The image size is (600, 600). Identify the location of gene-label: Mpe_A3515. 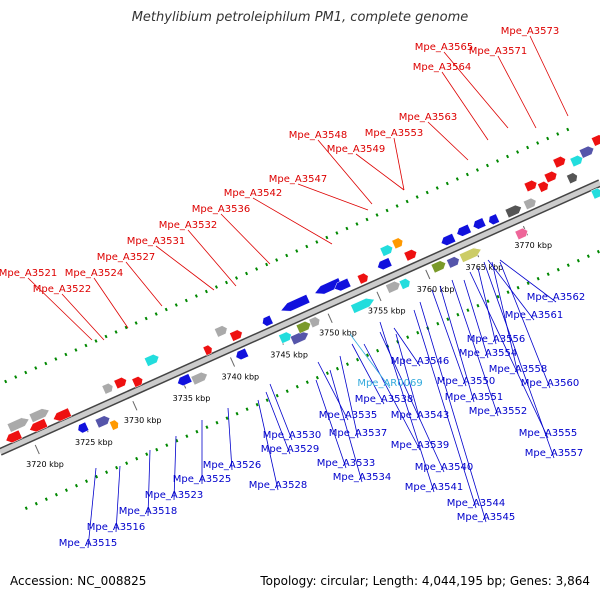
(88, 543).